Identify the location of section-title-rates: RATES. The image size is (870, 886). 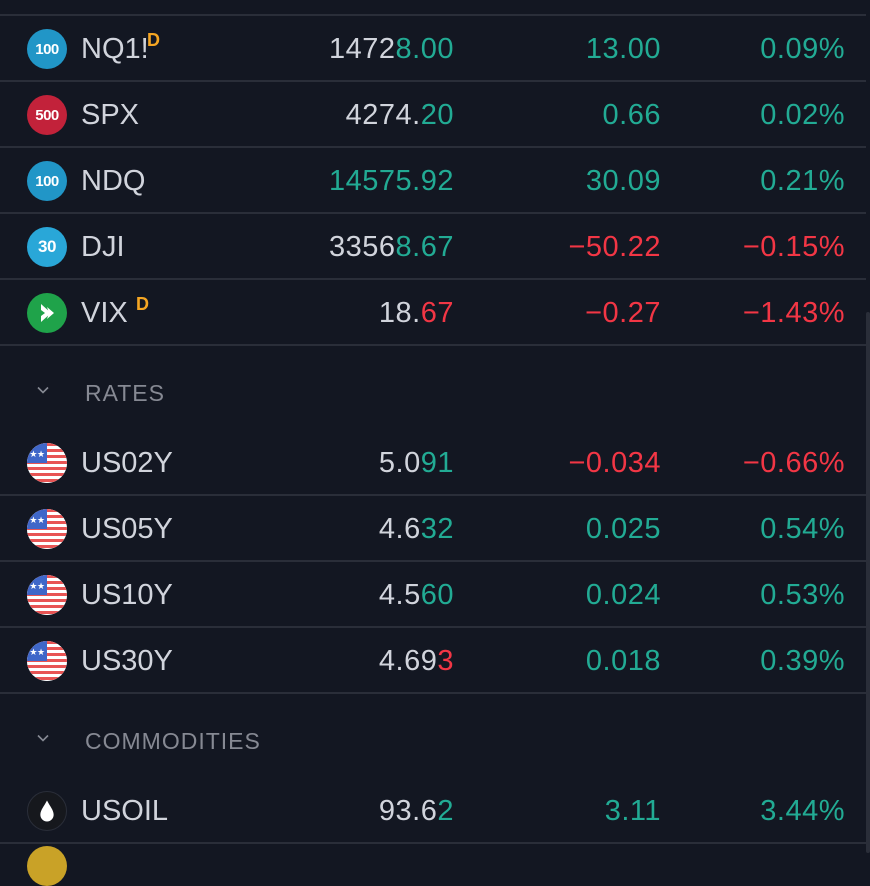
(125, 393).